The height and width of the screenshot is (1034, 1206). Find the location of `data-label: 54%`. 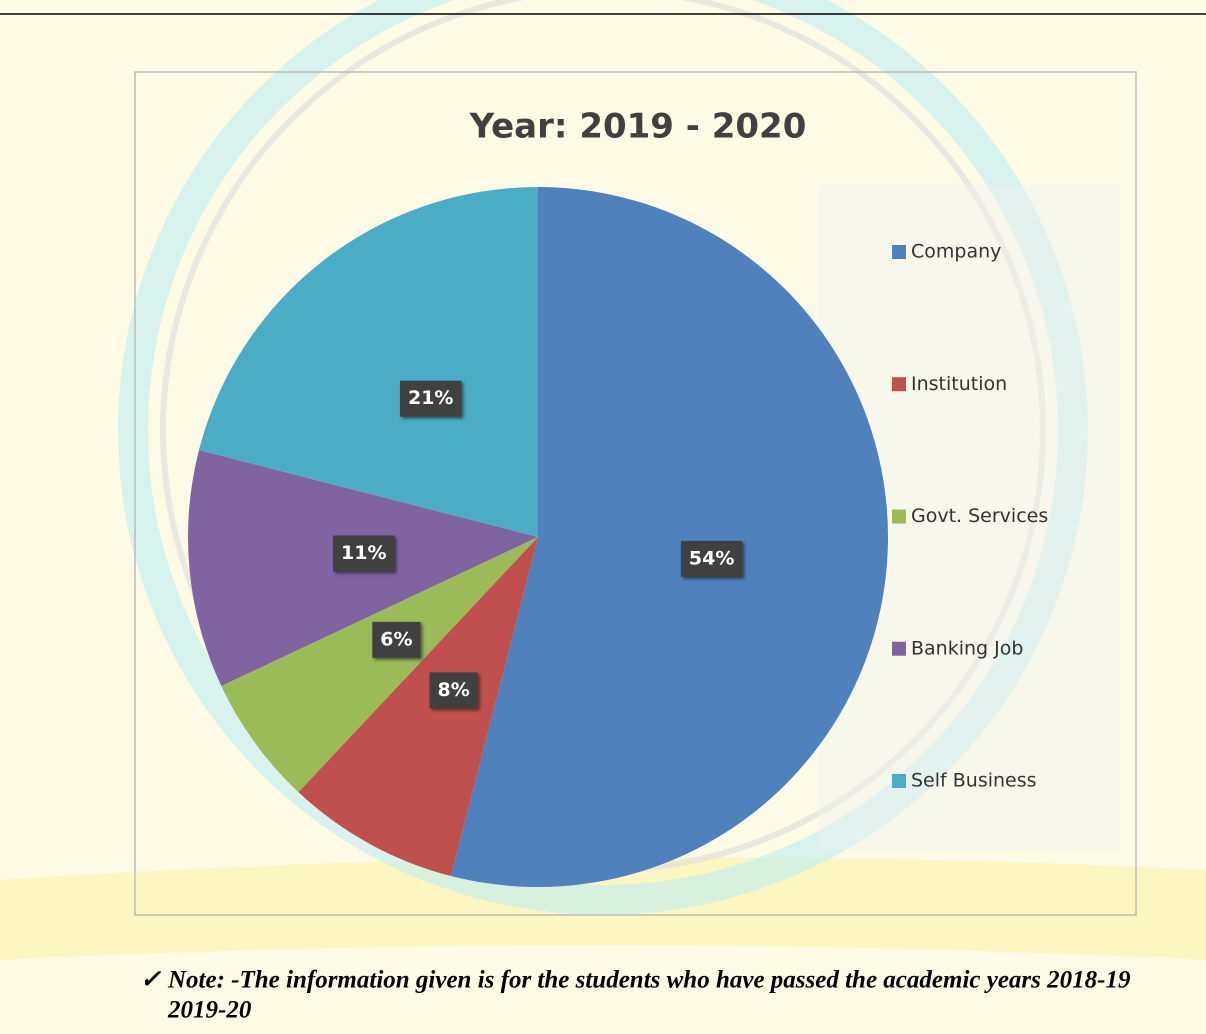

data-label: 54% is located at coordinates (711, 558).